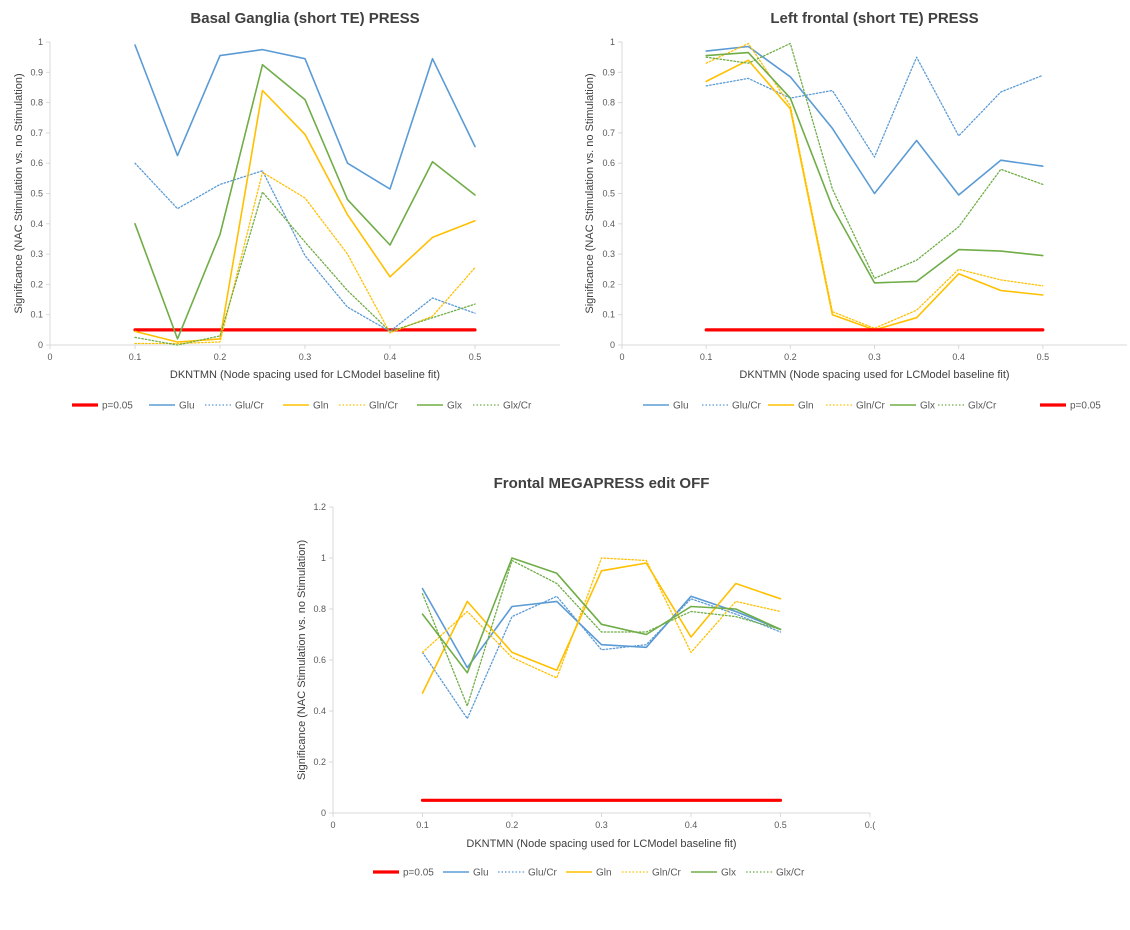  Describe the element at coordinates (608, 224) in the screenshot. I see `y-tick-label: 0.4` at that location.